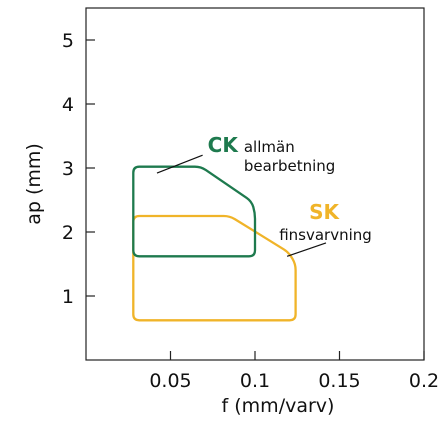 The height and width of the screenshot is (421, 443). Describe the element at coordinates (269, 147) in the screenshot. I see `region-ck-description: allmän` at that location.